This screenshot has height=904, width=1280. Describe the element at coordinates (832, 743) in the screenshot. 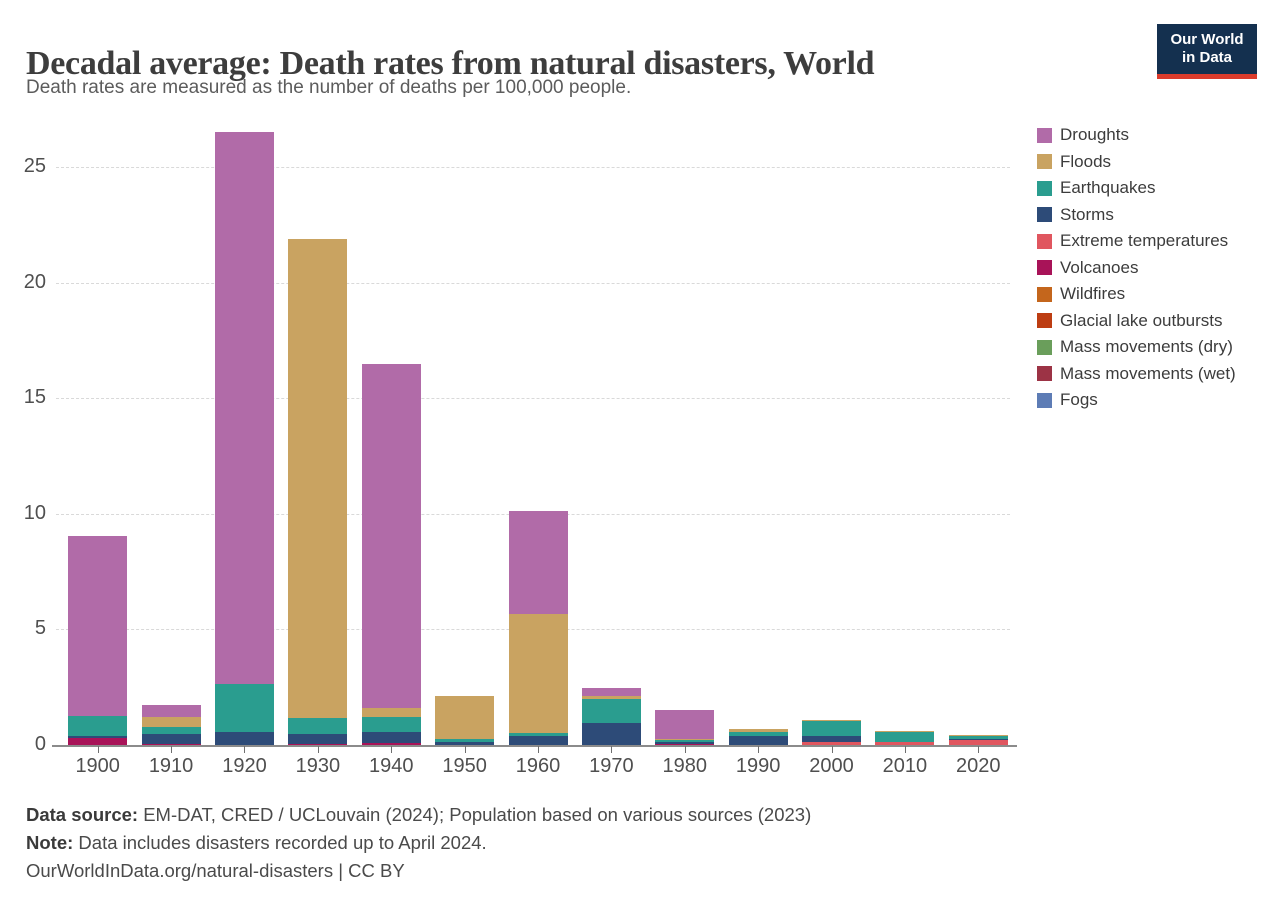

I see `bar-2000-extreme-temperatures` at that location.